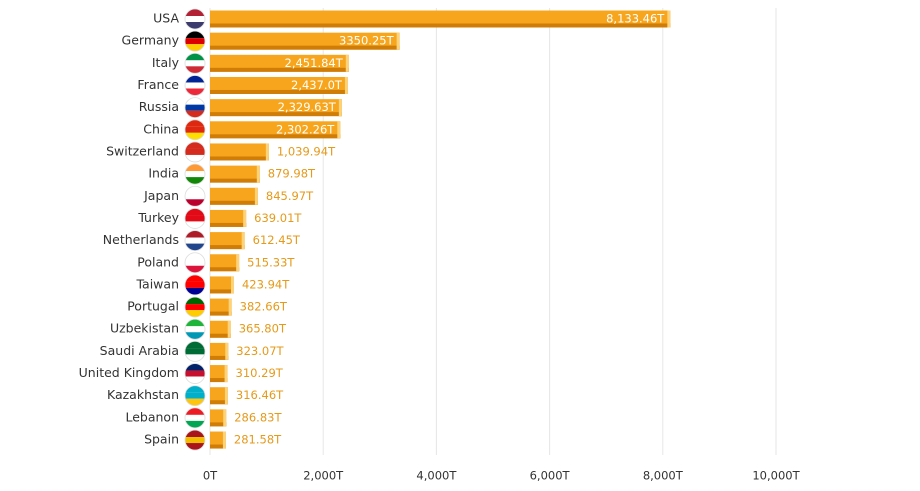 The image size is (920, 491). I want to click on category-label: Taiwan, so click(157, 283).